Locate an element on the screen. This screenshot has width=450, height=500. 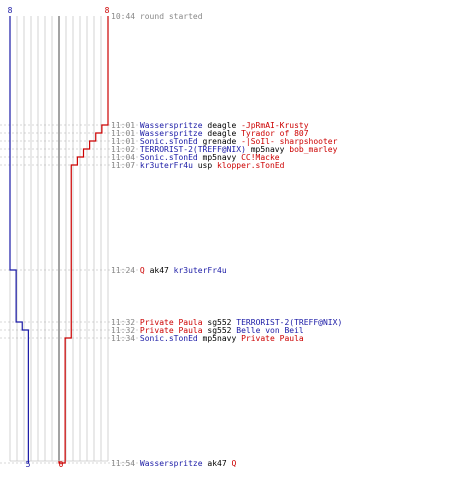
blue-start-score: 8 is located at coordinates (10, 10).